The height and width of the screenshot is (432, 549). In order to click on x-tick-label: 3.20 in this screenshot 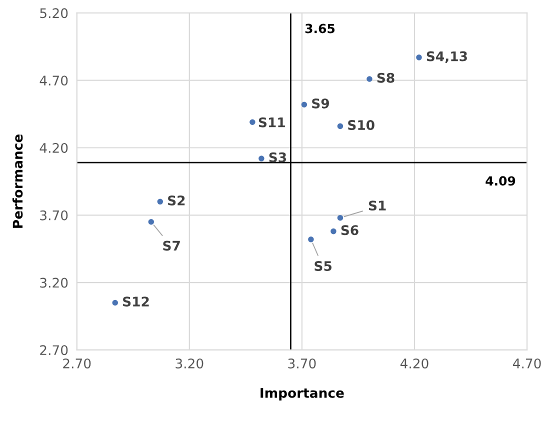, I will do `click(190, 363)`.